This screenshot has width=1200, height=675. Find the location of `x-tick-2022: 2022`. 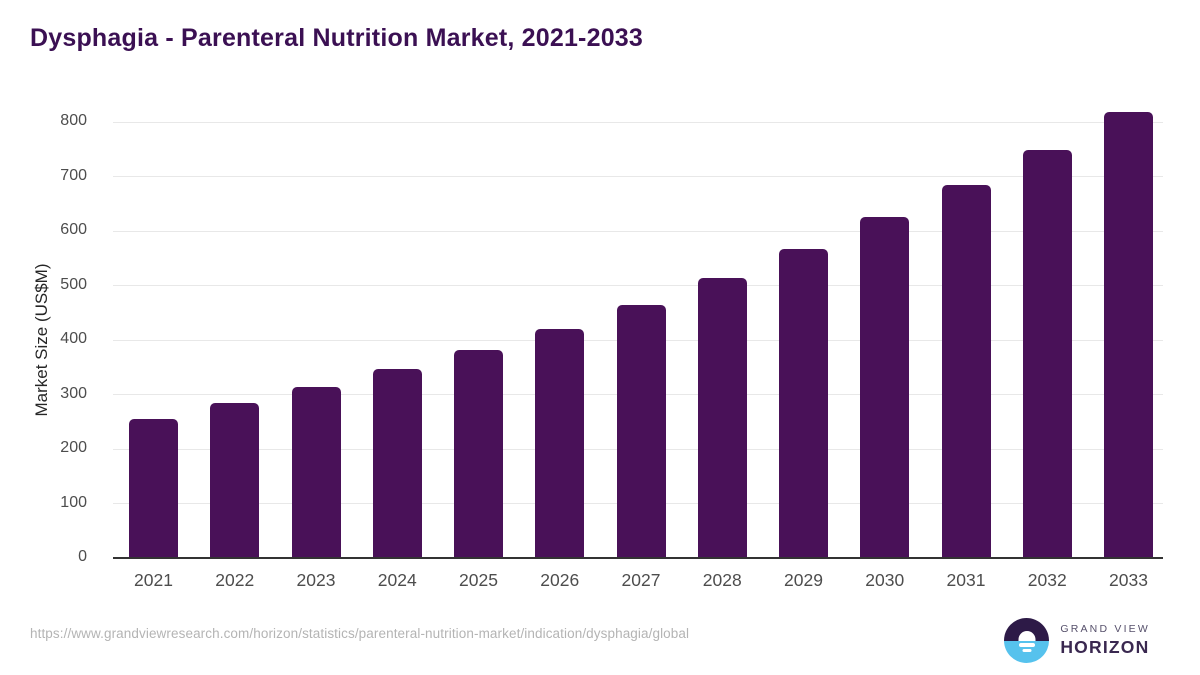

x-tick-2022: 2022 is located at coordinates (235, 580).